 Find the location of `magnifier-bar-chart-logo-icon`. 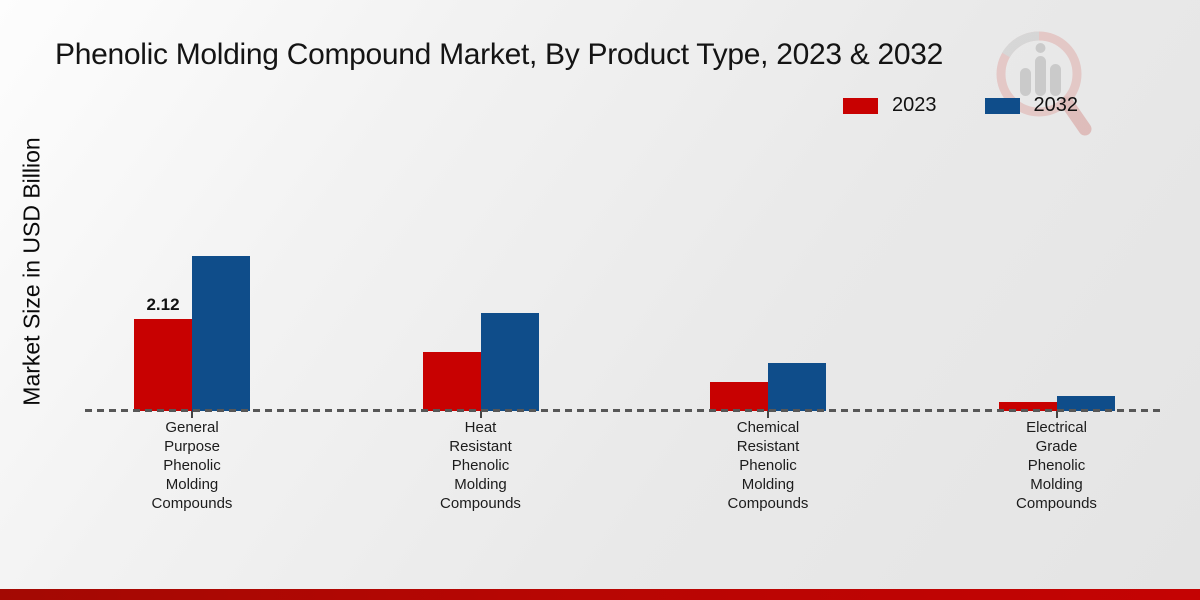

magnifier-bar-chart-logo-icon is located at coordinates (1044, 83).